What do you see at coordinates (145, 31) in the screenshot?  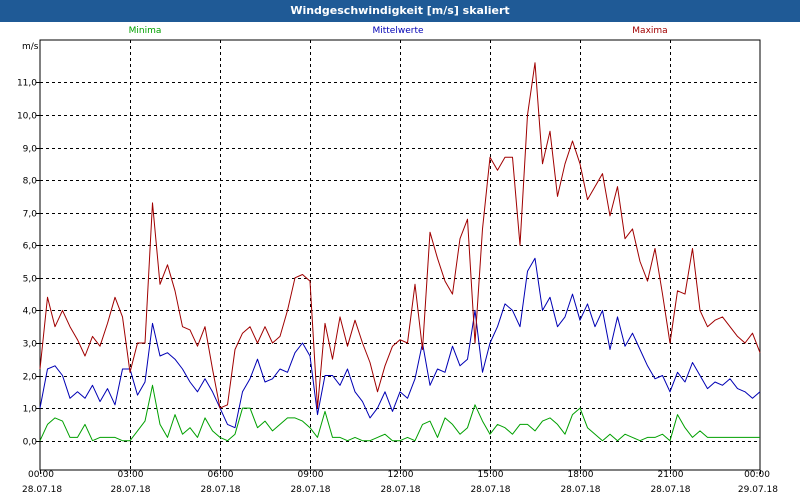 I see `legend-minima: Minima` at bounding box center [145, 31].